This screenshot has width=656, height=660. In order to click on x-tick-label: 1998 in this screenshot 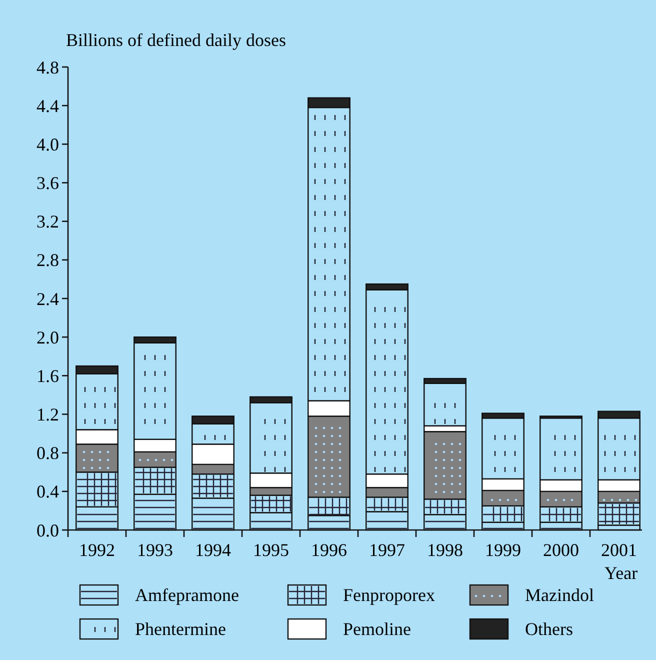, I will do `click(445, 550)`.